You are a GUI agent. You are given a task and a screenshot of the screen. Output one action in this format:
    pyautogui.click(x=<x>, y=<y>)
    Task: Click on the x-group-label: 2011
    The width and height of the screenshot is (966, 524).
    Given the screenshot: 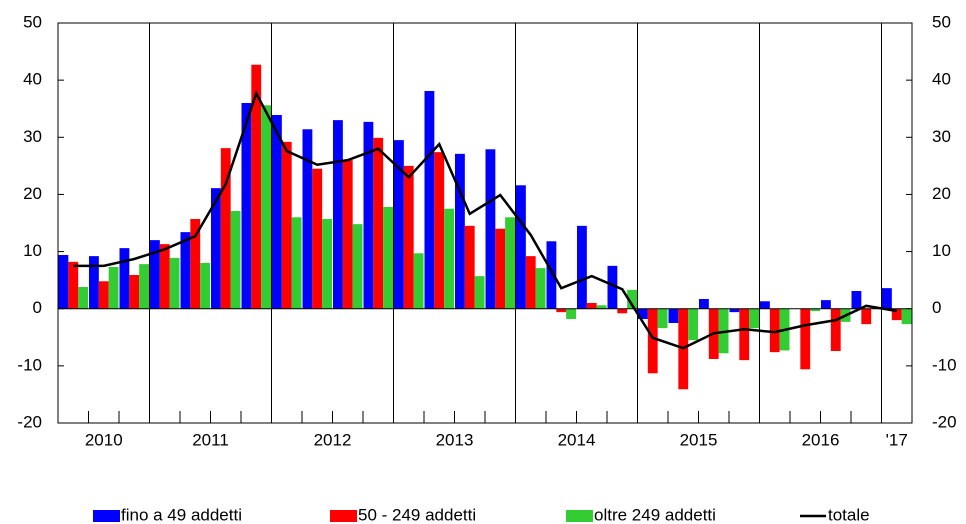 What is the action you would take?
    pyautogui.click(x=210, y=439)
    